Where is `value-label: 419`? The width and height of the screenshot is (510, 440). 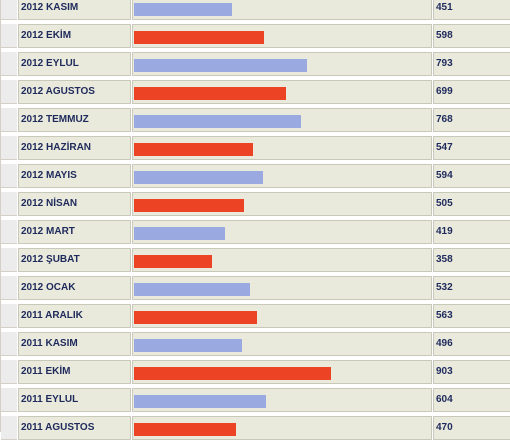
value-label: 419 is located at coordinates (444, 231).